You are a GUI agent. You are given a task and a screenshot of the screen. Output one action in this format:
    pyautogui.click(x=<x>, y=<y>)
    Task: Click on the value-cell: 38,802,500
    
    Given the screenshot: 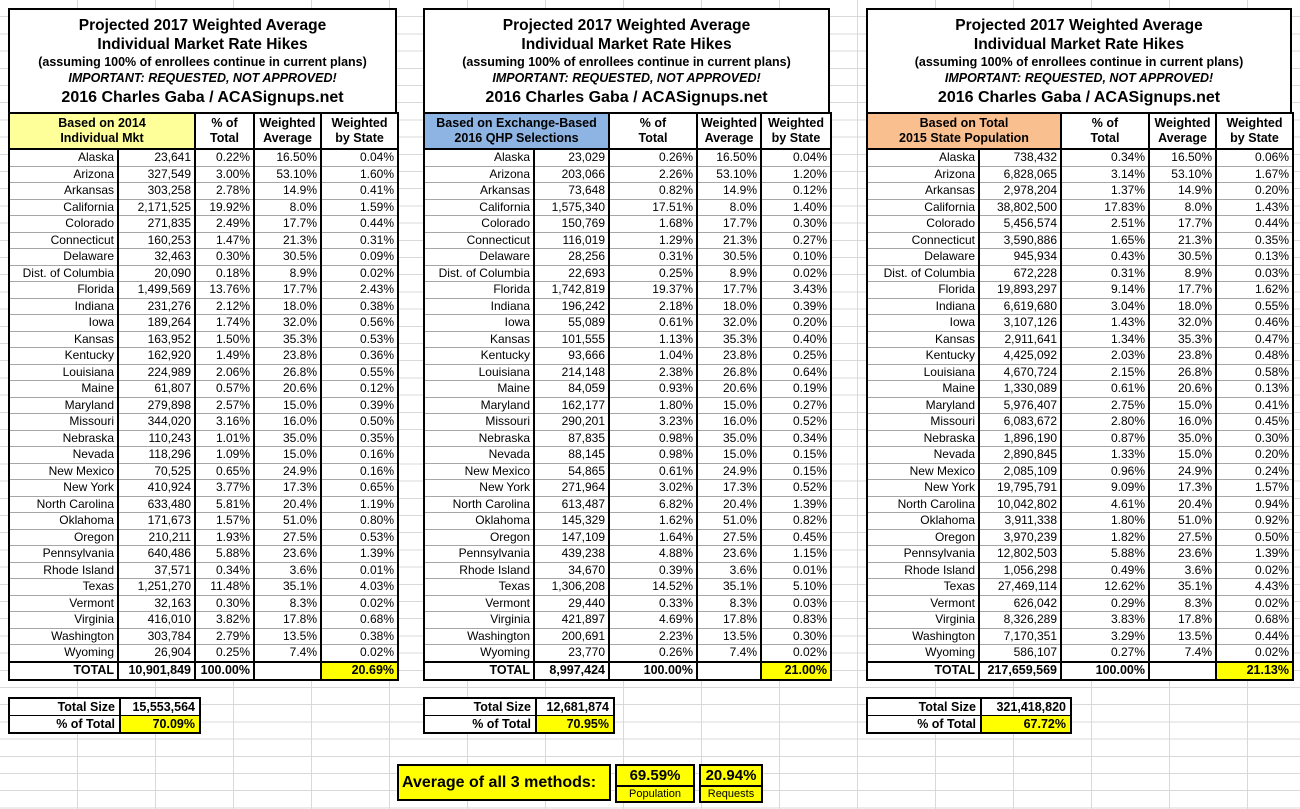 What is the action you would take?
    pyautogui.click(x=1019, y=207)
    